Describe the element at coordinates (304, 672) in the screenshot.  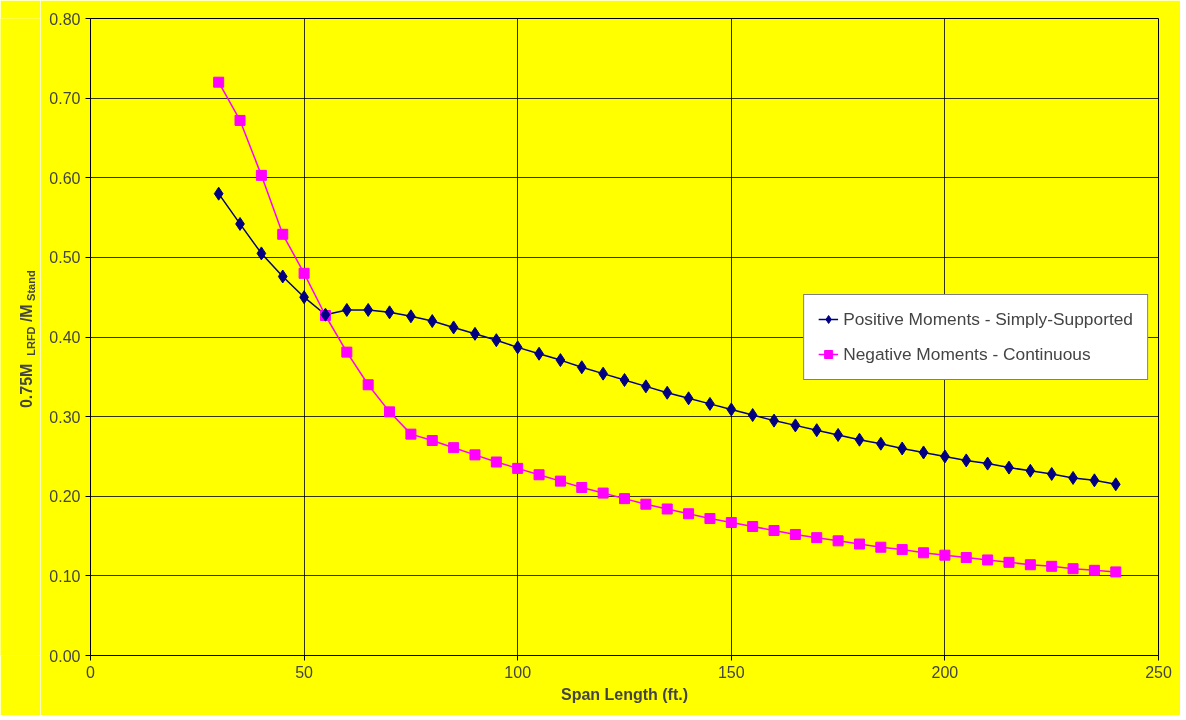
I see `x-tick-label: 50` at that location.